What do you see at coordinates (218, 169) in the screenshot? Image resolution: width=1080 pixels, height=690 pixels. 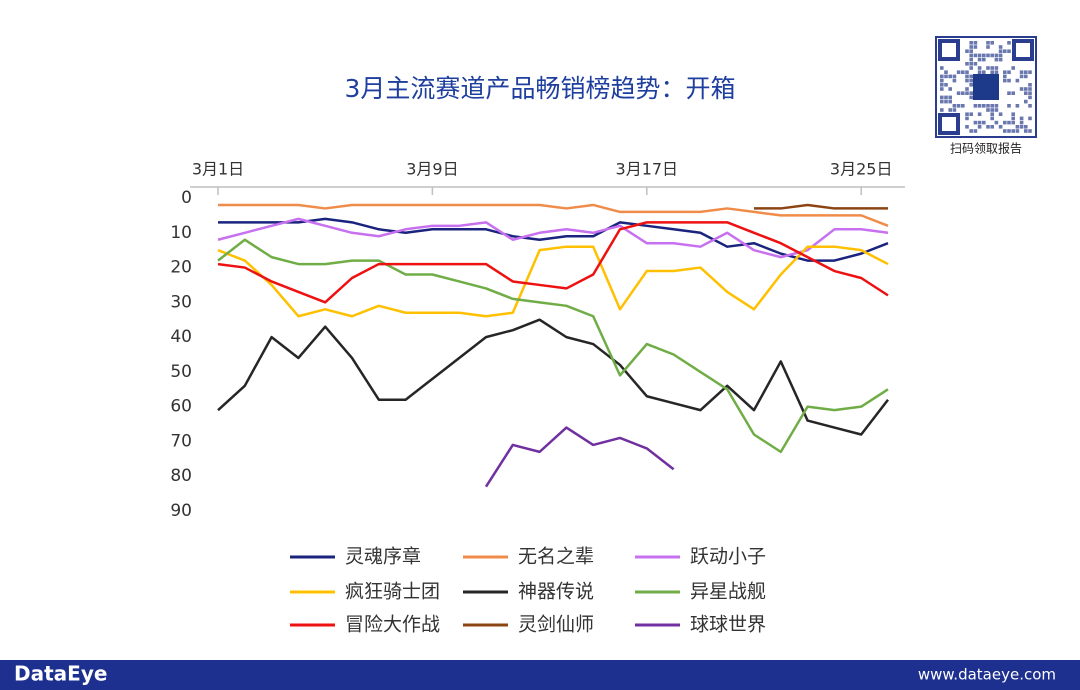 I see `x-tick-label: 3月1日` at bounding box center [218, 169].